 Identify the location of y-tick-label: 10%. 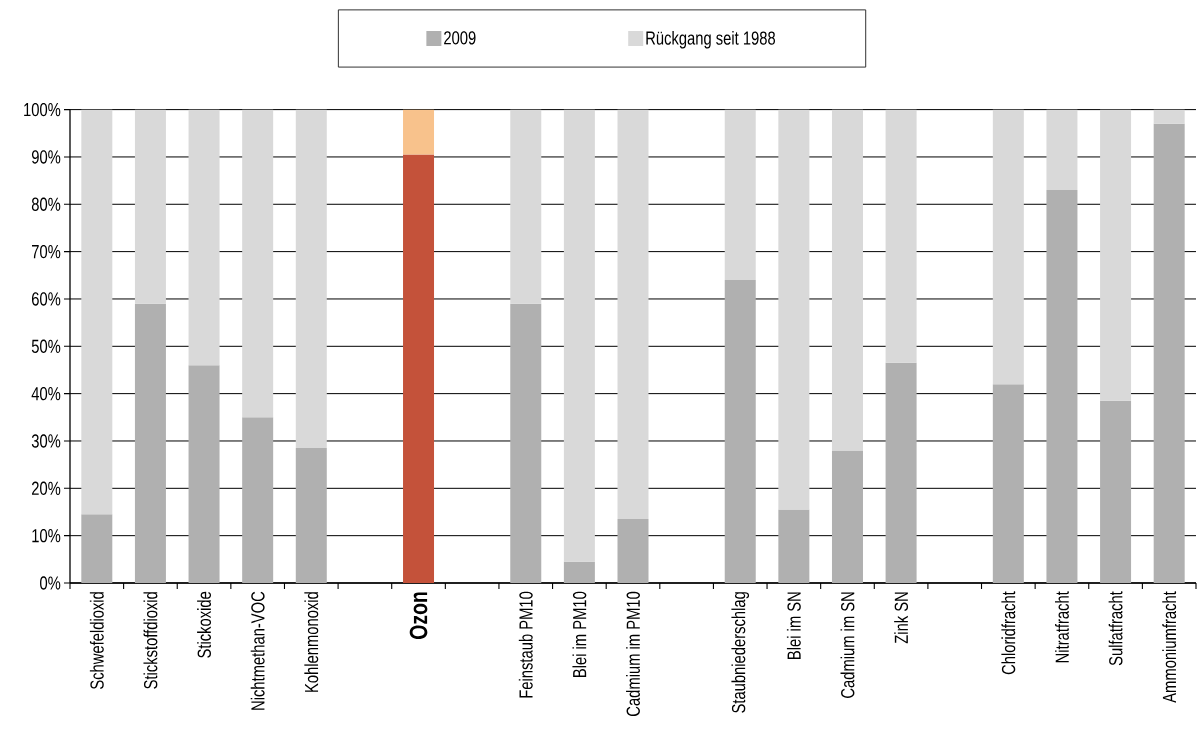
(46, 535).